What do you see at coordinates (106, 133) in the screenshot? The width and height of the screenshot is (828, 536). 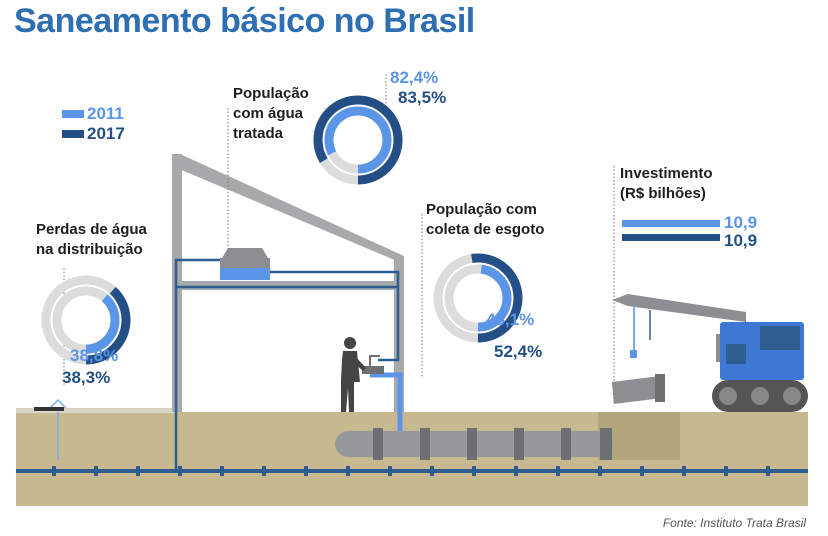 I see `legend-label-2017: 2017` at bounding box center [106, 133].